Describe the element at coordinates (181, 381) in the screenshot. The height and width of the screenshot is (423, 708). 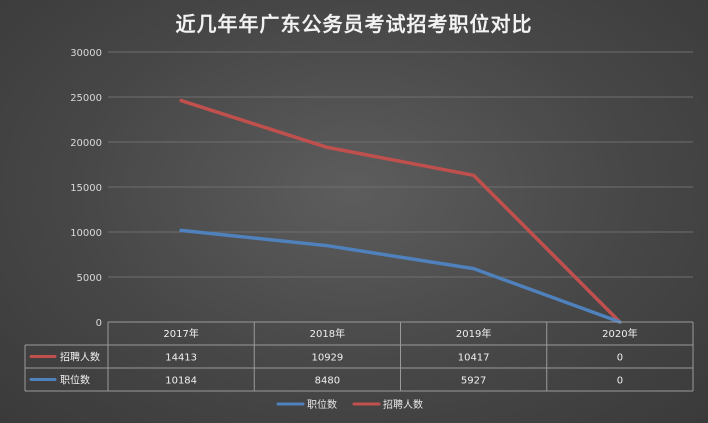
I see `data-label: 10184` at that location.